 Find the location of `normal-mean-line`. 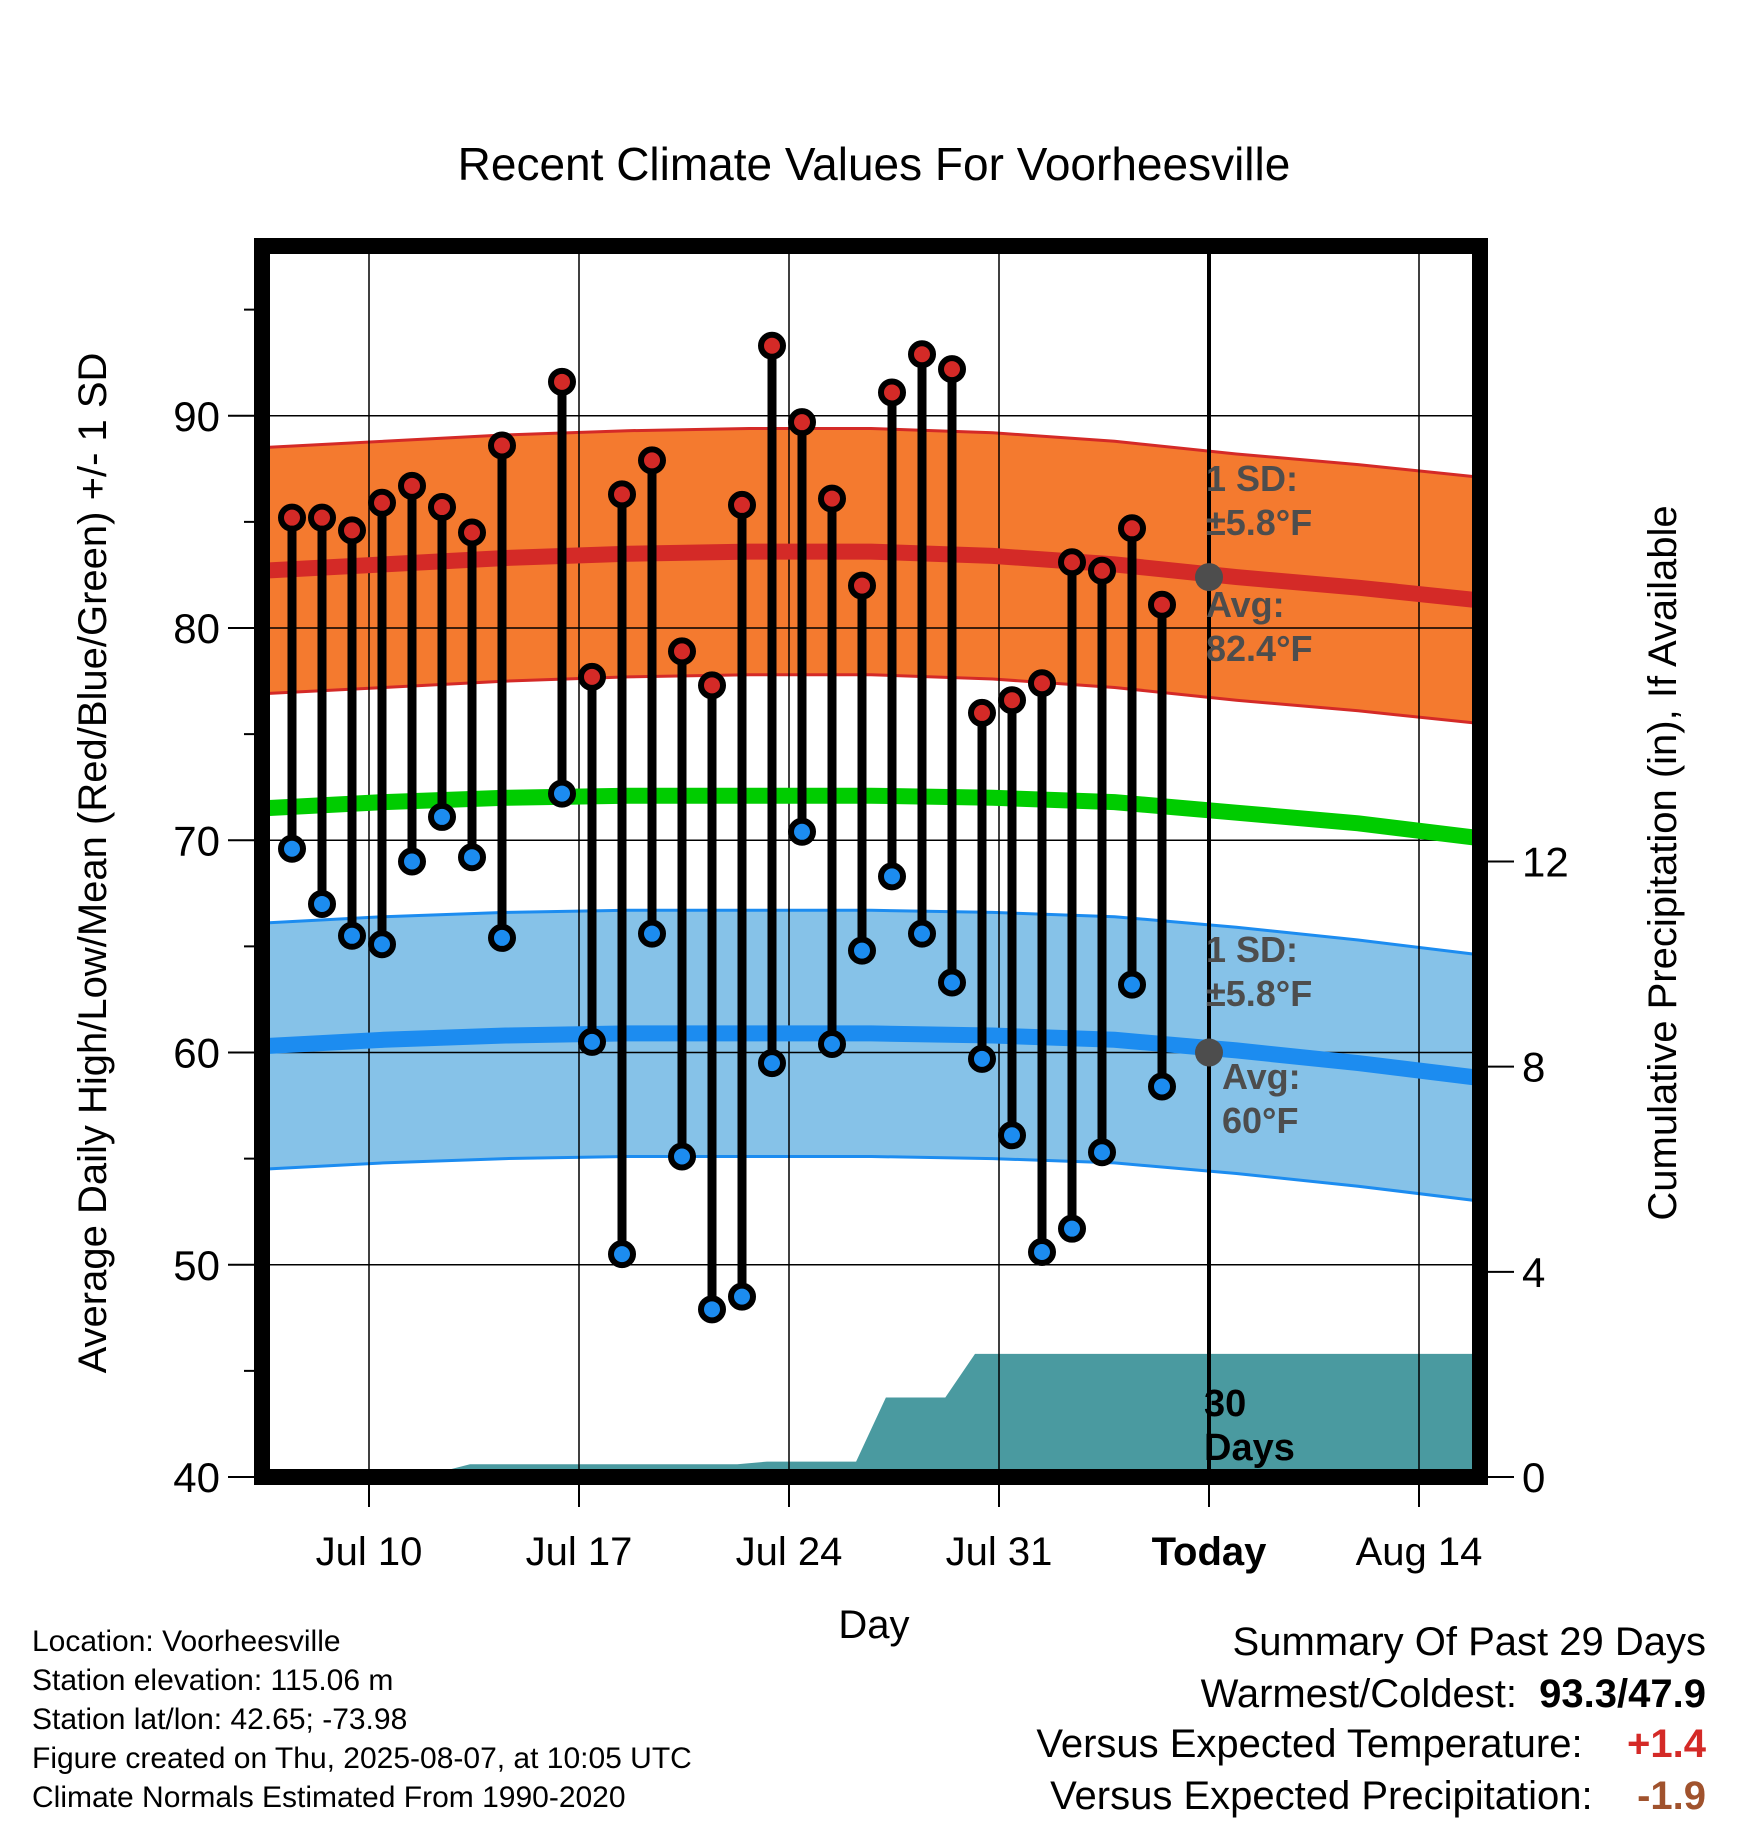

normal-mean-line is located at coordinates (871, 817).